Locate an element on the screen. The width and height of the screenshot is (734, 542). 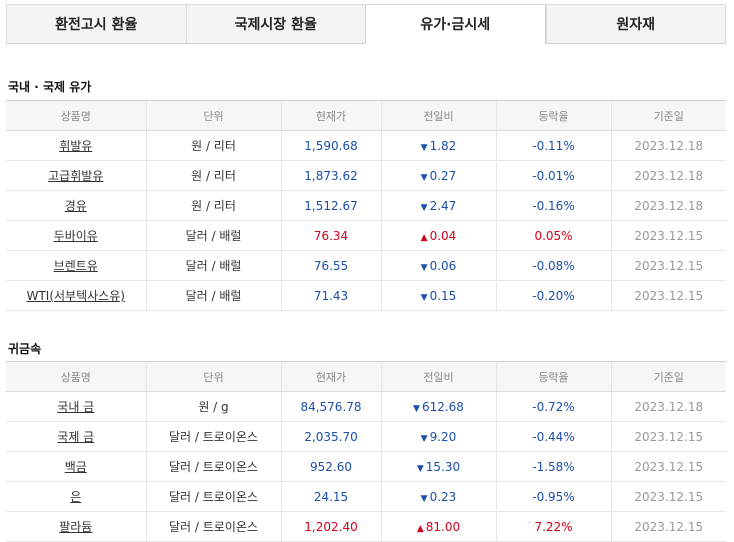
col-unit: 단위 is located at coordinates (213, 376).